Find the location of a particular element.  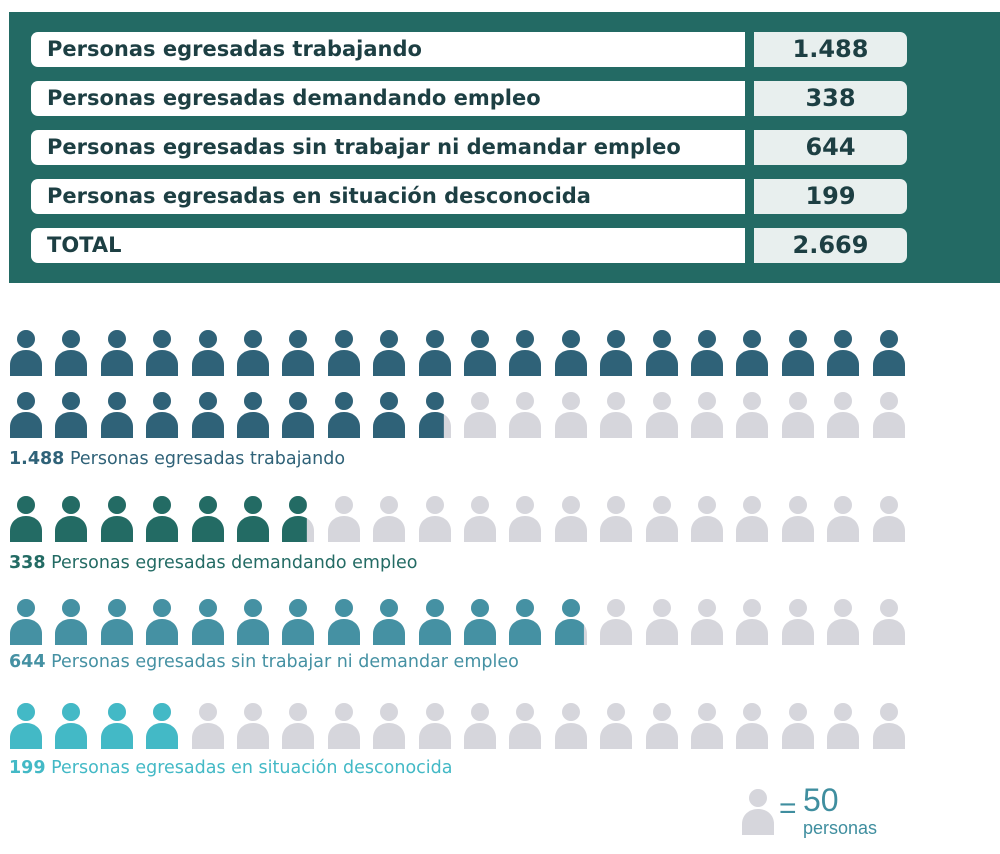

summary-label: Personas egresadas trabajando is located at coordinates (388, 49).